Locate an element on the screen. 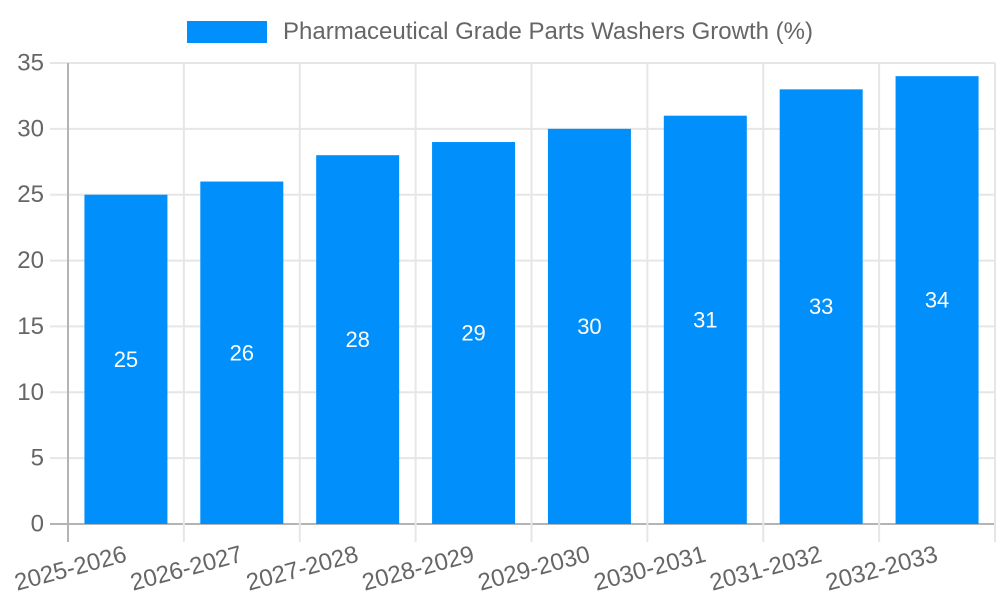  bar-2026-2027 is located at coordinates (242, 353).